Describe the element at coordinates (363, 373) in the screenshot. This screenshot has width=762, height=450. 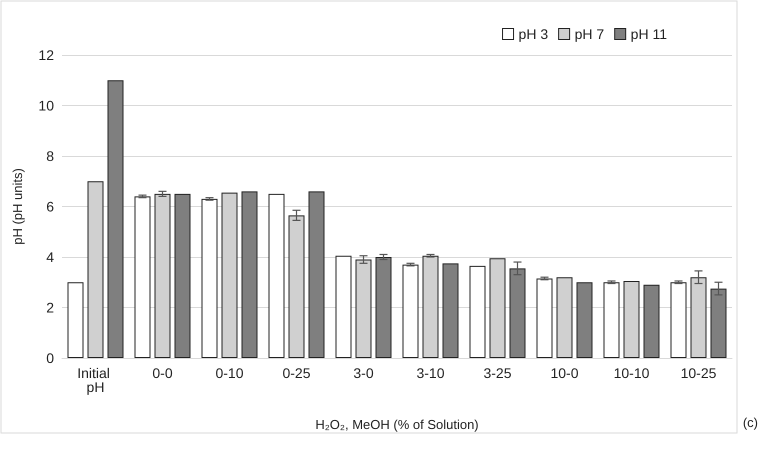
I see `x-tick-label: 3-0` at that location.